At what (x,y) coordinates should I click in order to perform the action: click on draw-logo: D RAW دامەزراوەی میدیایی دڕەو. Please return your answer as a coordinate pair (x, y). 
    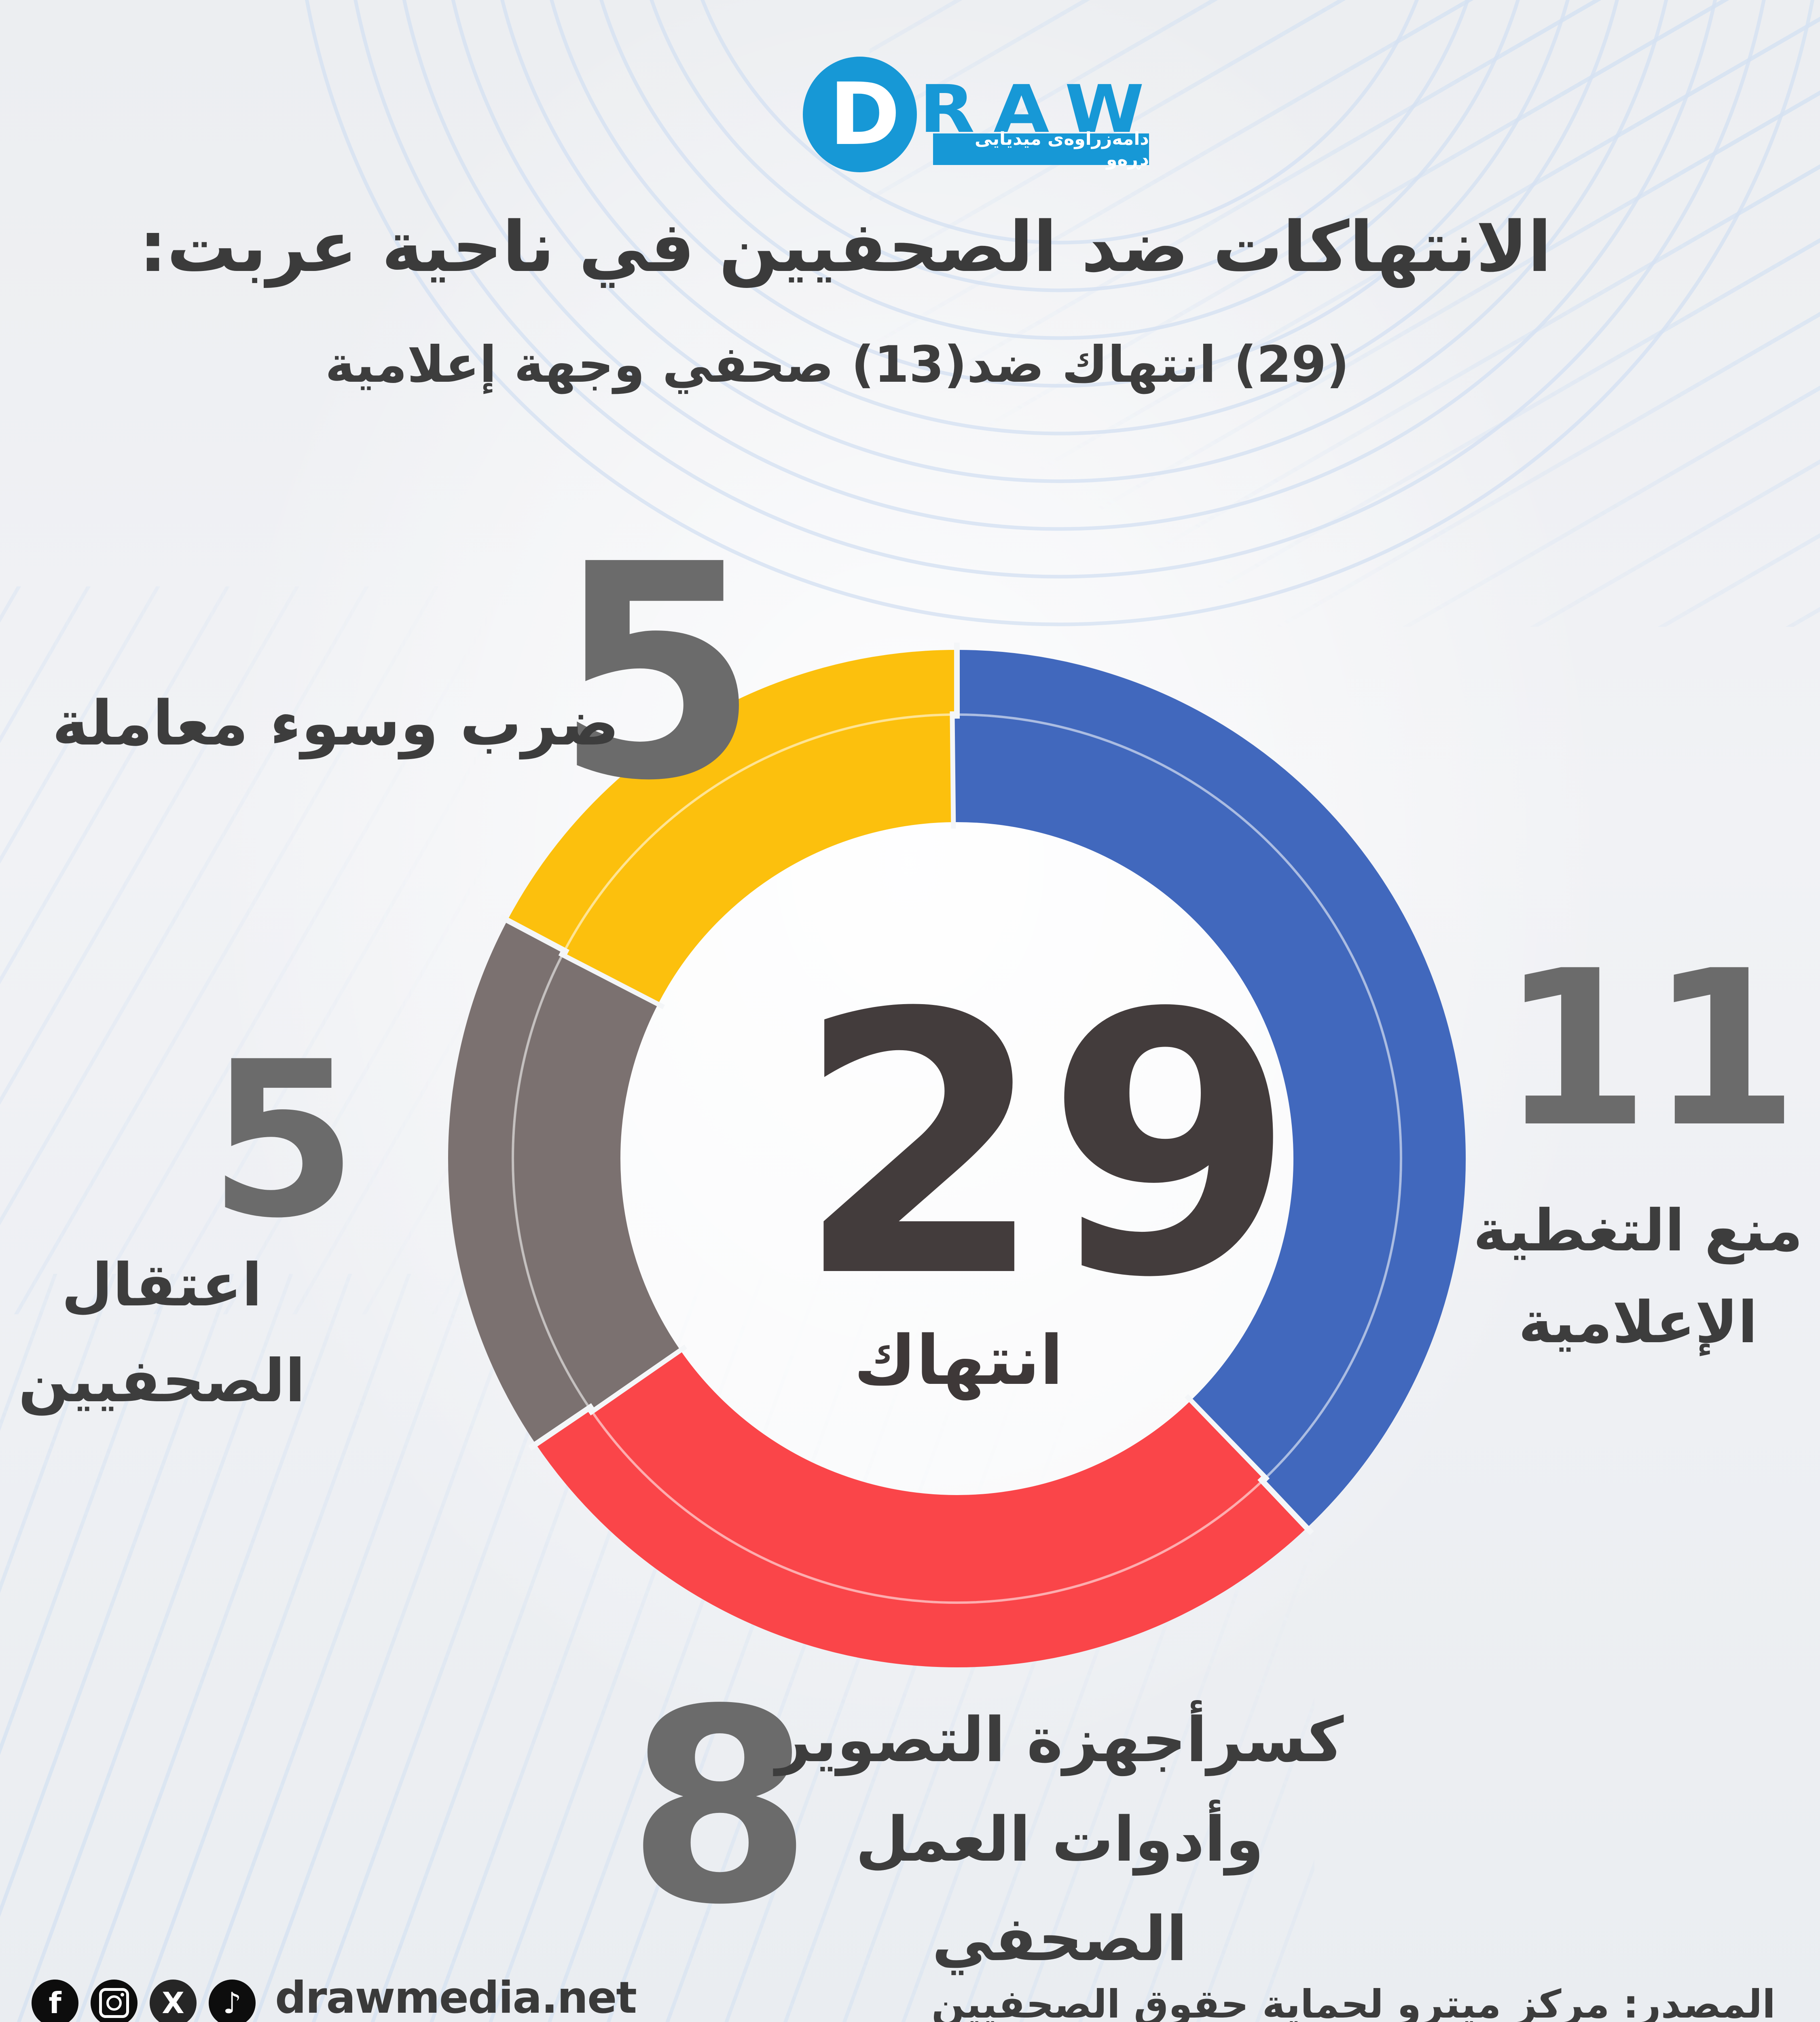
    Looking at the image, I should click on (985, 117).